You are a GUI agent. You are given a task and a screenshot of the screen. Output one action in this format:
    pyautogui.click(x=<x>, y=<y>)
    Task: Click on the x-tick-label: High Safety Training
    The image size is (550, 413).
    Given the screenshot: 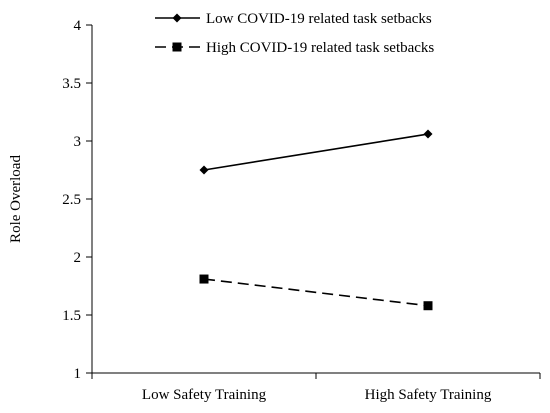 What is the action you would take?
    pyautogui.click(x=428, y=395)
    